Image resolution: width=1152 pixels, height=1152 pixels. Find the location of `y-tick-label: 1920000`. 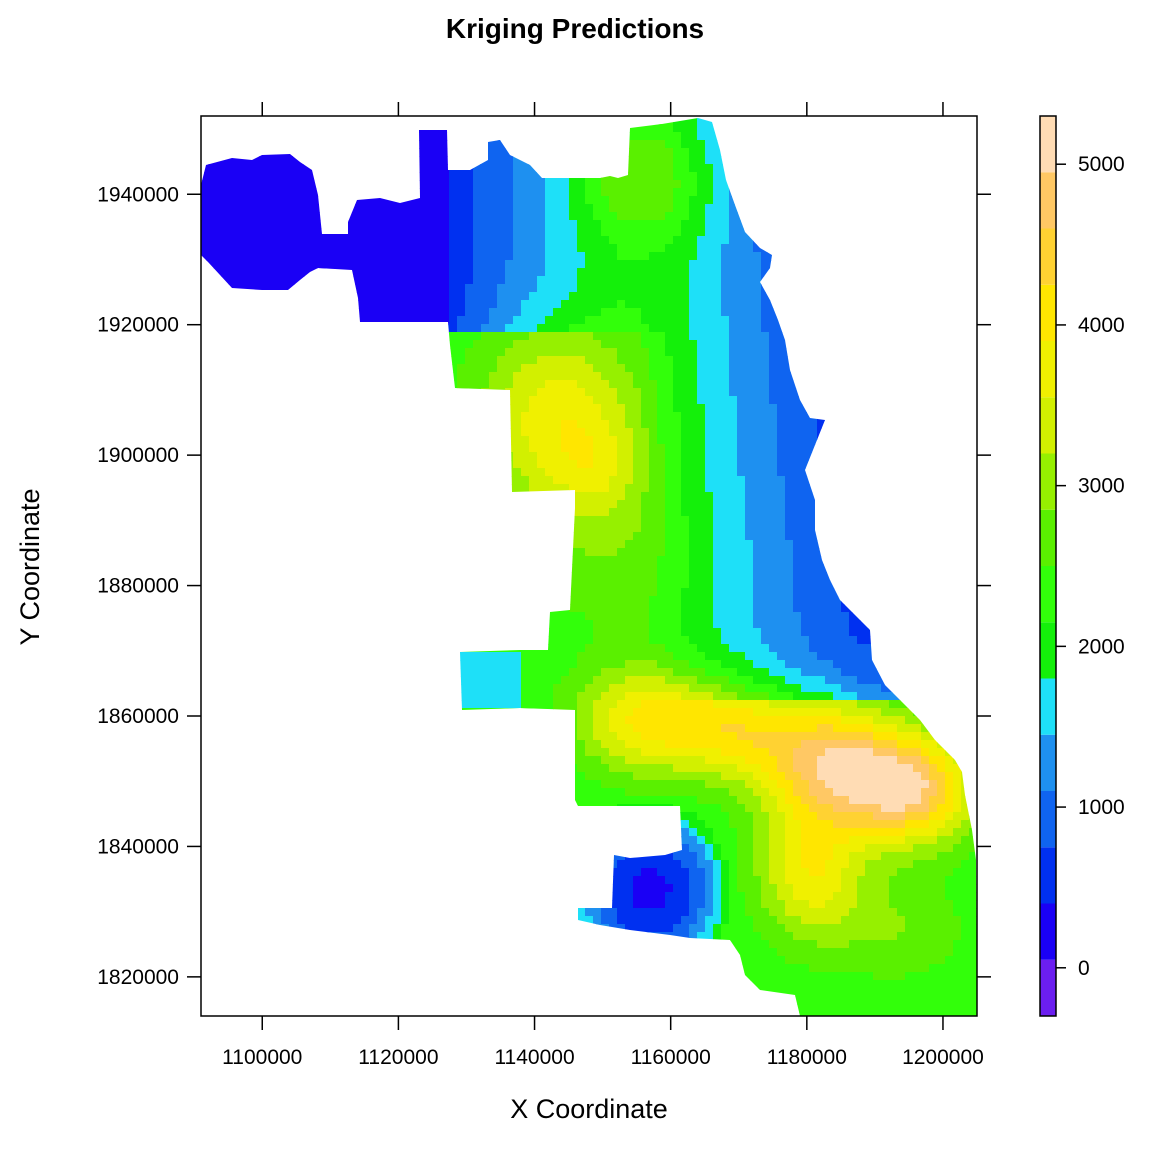

y-tick-label: 1920000 is located at coordinates (138, 325).